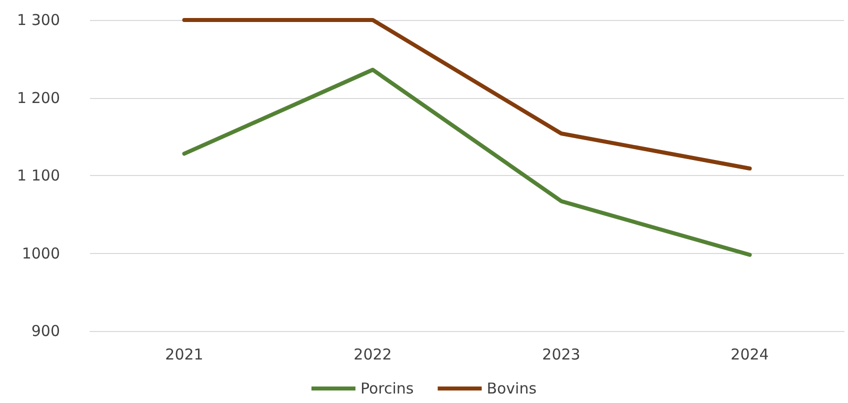  Describe the element at coordinates (38, 97) in the screenshot. I see `y-tick-label: 1 200` at that location.